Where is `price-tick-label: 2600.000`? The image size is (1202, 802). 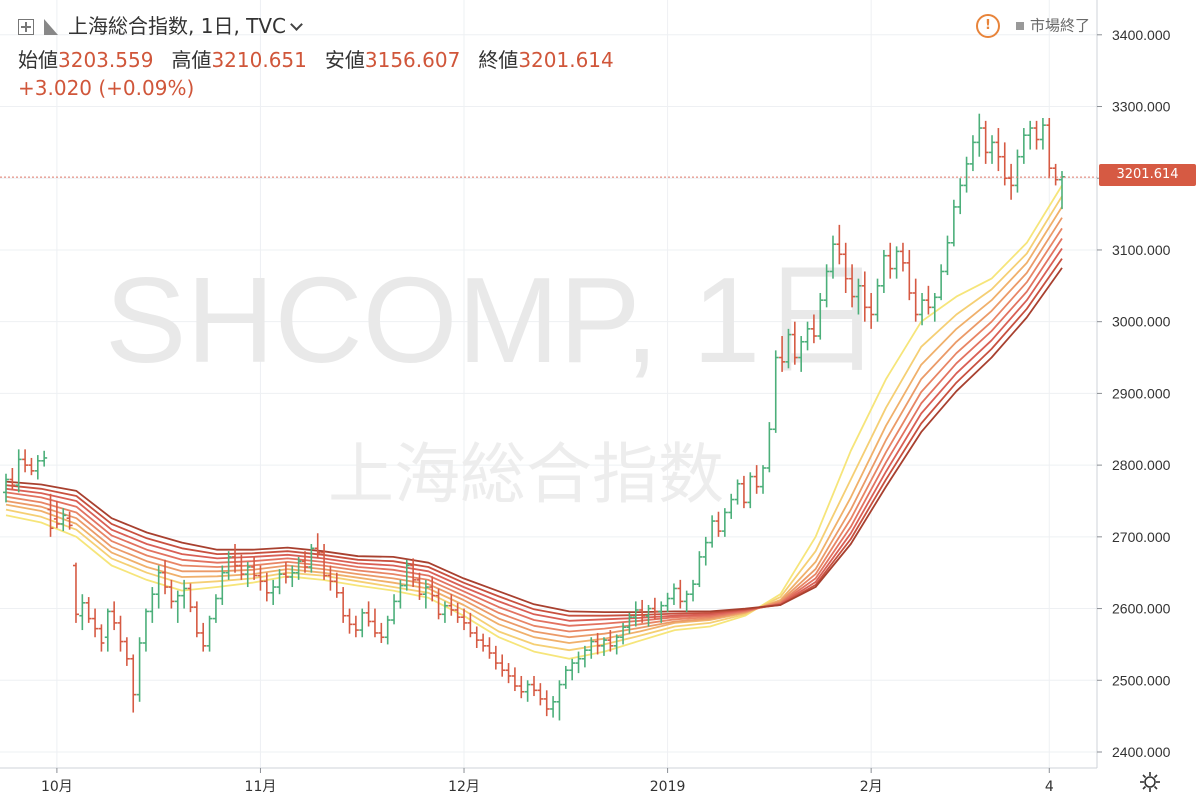
price-tick-label: 2600.000 is located at coordinates (1141, 609).